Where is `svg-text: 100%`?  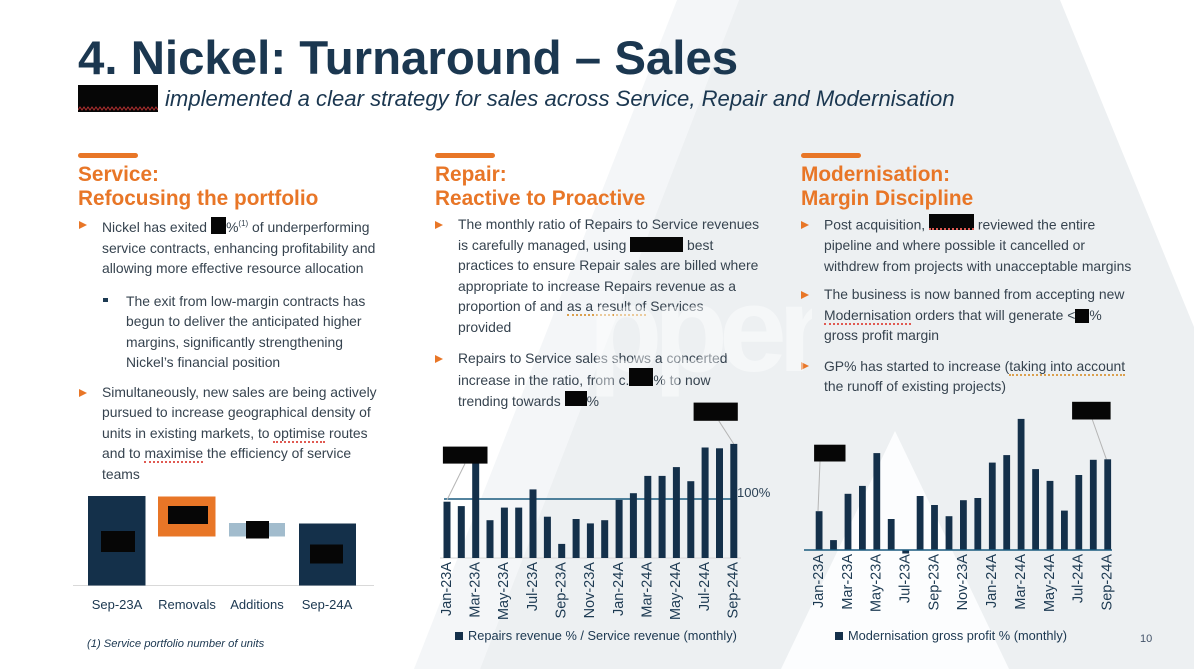
svg-text: 100% is located at coordinates (754, 492).